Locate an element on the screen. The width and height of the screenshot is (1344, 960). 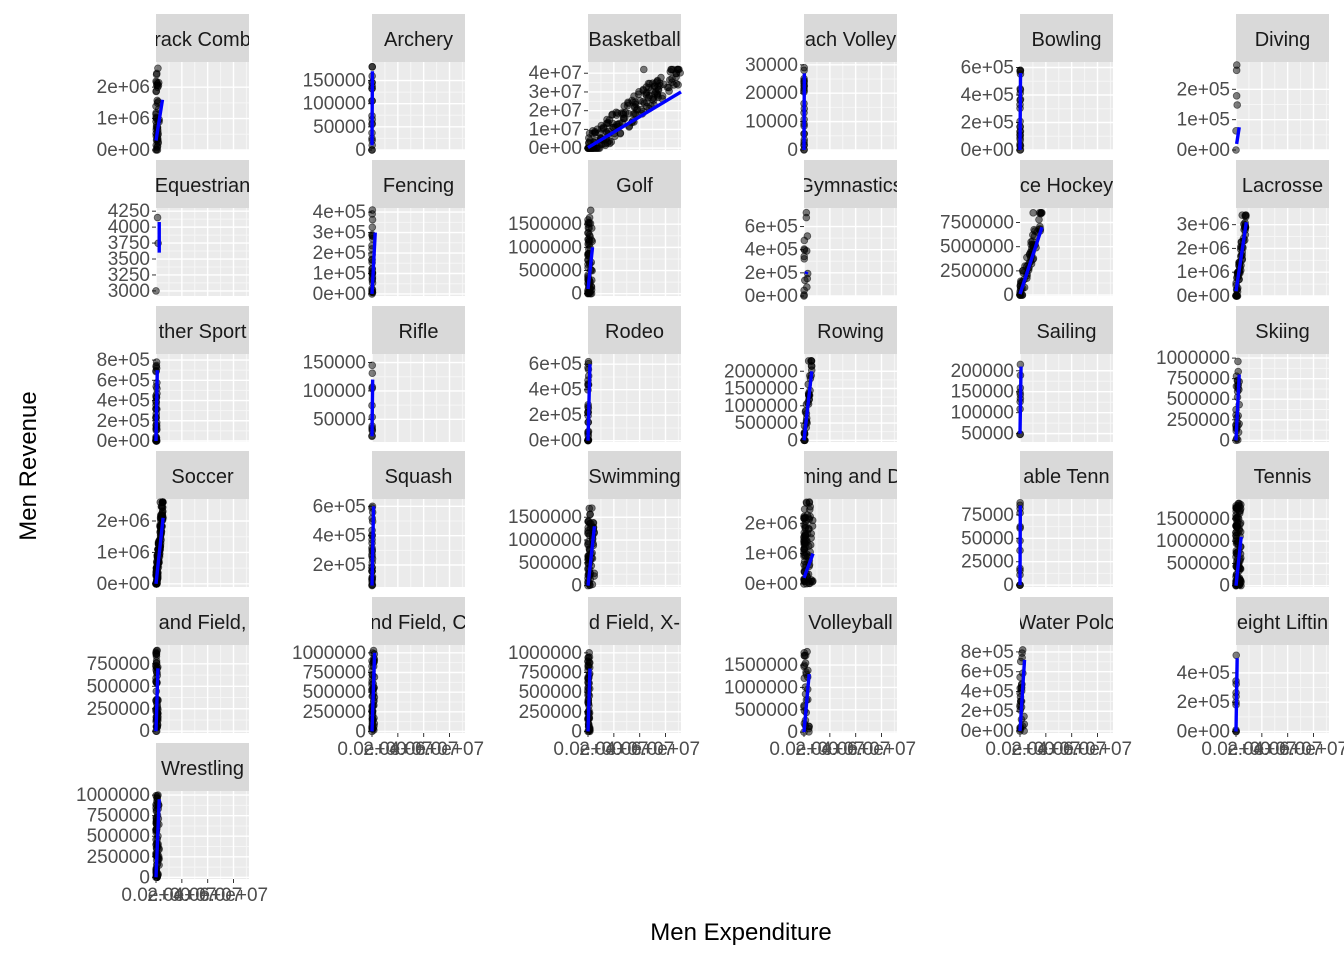
y-tick-label: 100000 is located at coordinates (334, 391).